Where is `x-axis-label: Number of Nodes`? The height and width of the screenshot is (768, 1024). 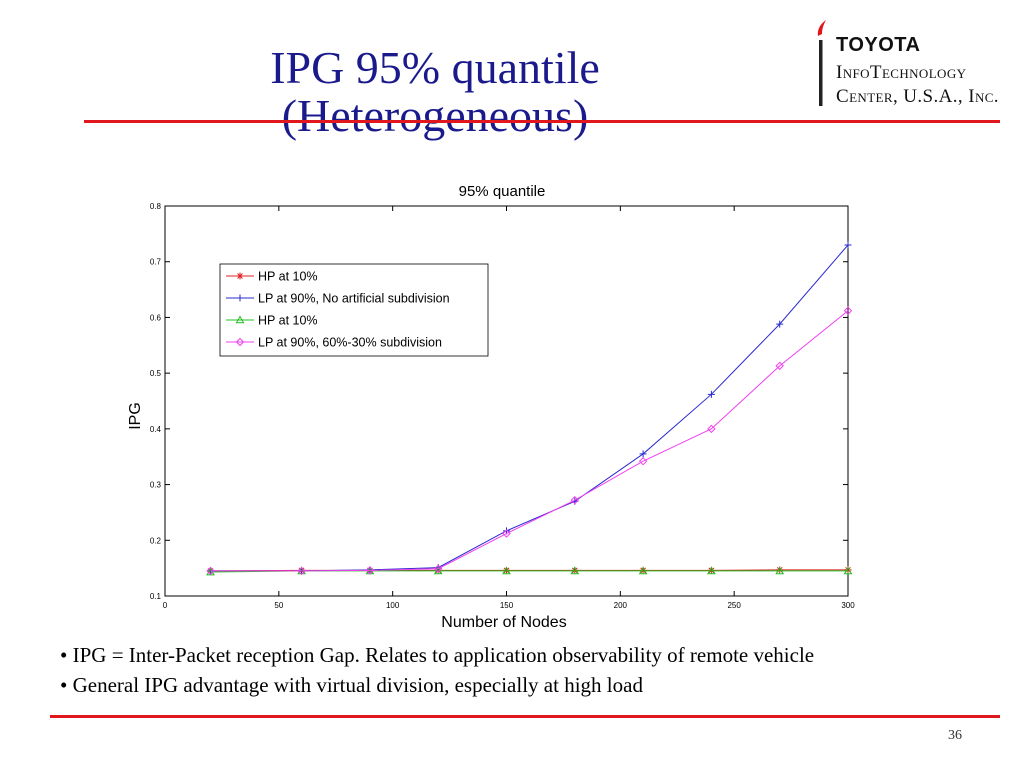
x-axis-label: Number of Nodes is located at coordinates (503, 622).